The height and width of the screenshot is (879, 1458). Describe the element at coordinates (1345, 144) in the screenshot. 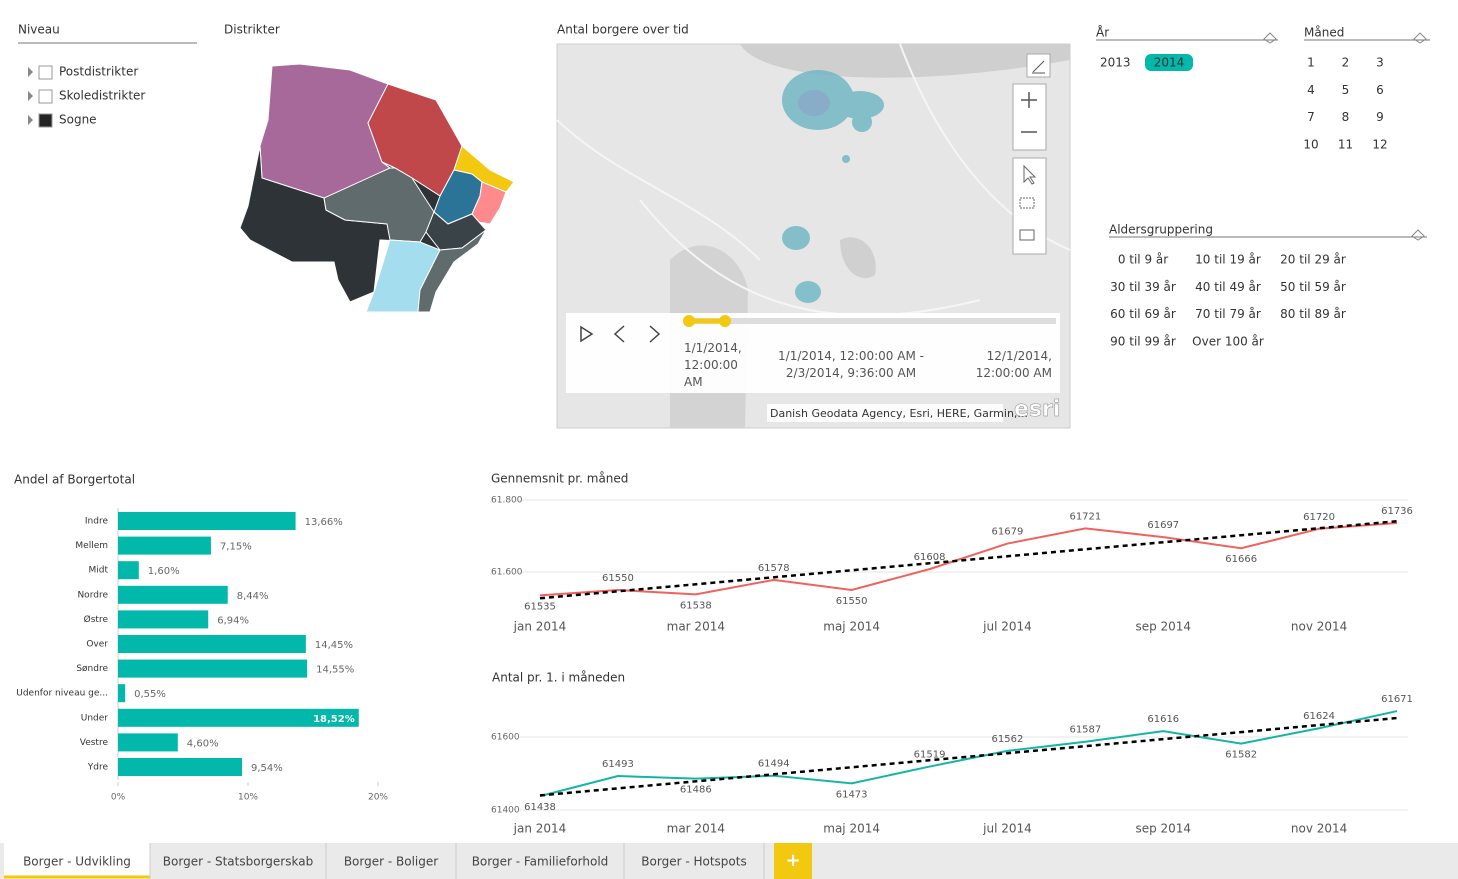

I see `slicer-item: 11` at that location.